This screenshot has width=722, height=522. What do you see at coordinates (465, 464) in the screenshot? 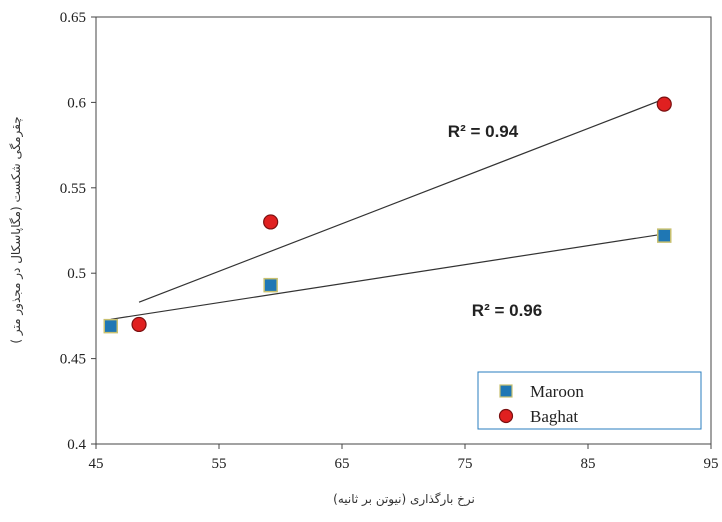
I see `x-tick-label: 75` at bounding box center [465, 464].